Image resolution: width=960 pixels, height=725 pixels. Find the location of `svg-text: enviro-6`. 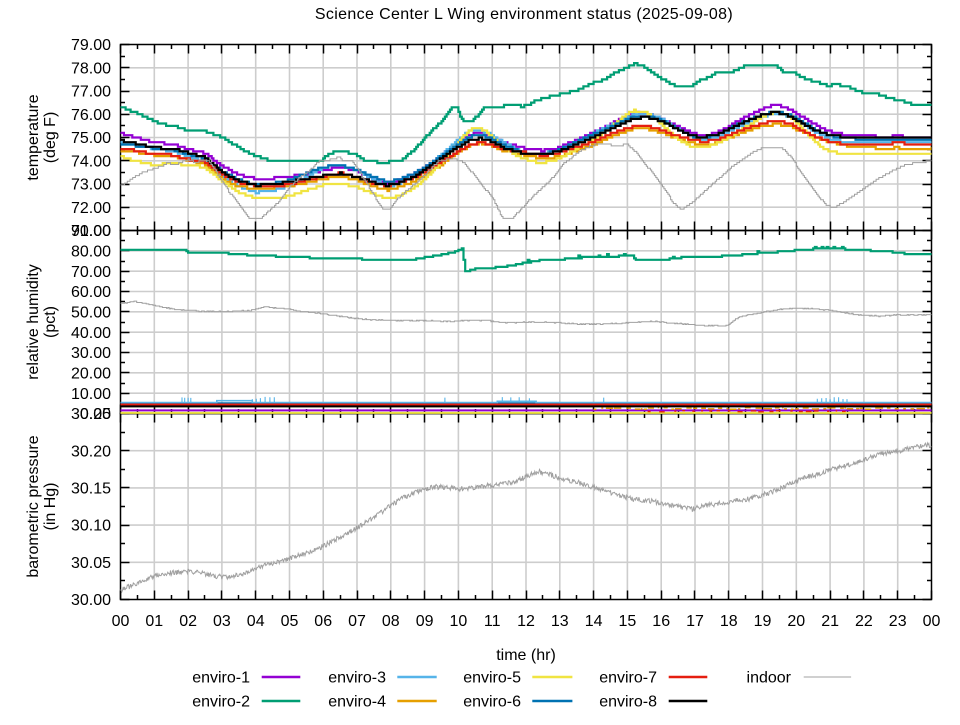

svg-text: enviro-6 is located at coordinates (492, 702).